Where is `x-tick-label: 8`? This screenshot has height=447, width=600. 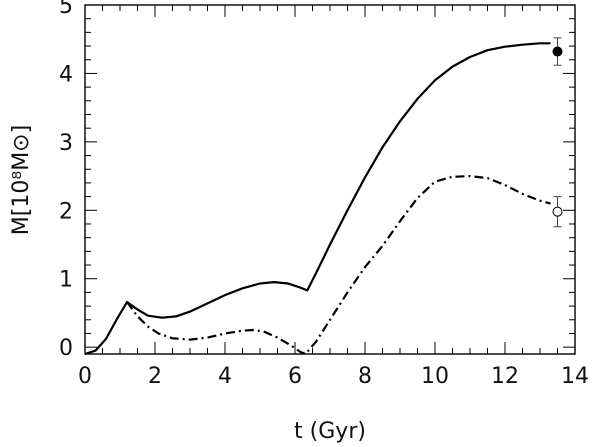
x-tick-label: 8 is located at coordinates (365, 376).